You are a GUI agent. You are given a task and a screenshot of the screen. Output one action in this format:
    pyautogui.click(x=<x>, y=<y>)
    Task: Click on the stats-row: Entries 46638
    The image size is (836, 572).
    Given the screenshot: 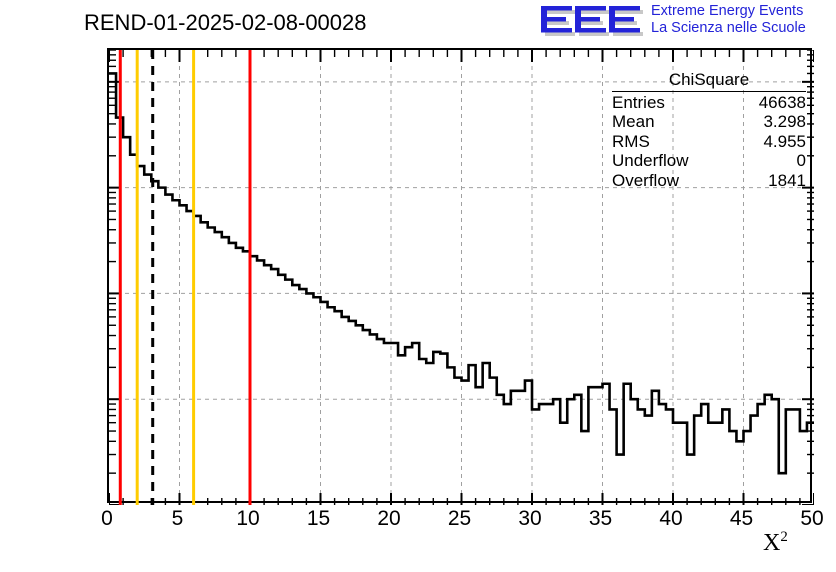 What is the action you would take?
    pyautogui.click(x=709, y=103)
    